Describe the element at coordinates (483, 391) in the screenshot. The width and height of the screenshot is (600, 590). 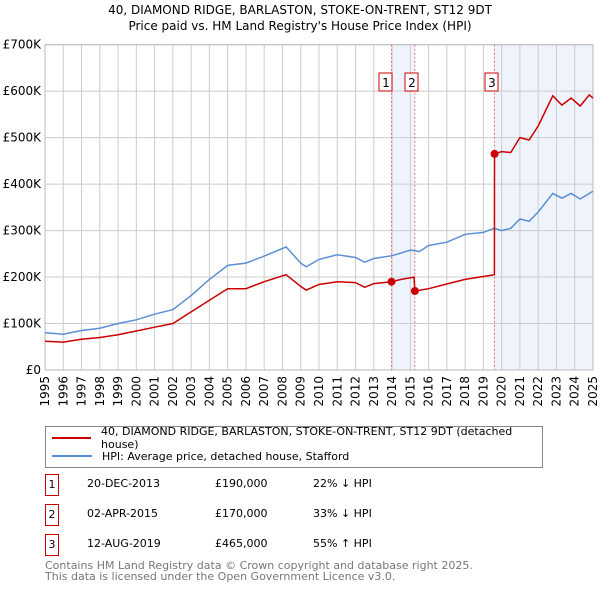
I see `x-tick-label: 2019` at that location.